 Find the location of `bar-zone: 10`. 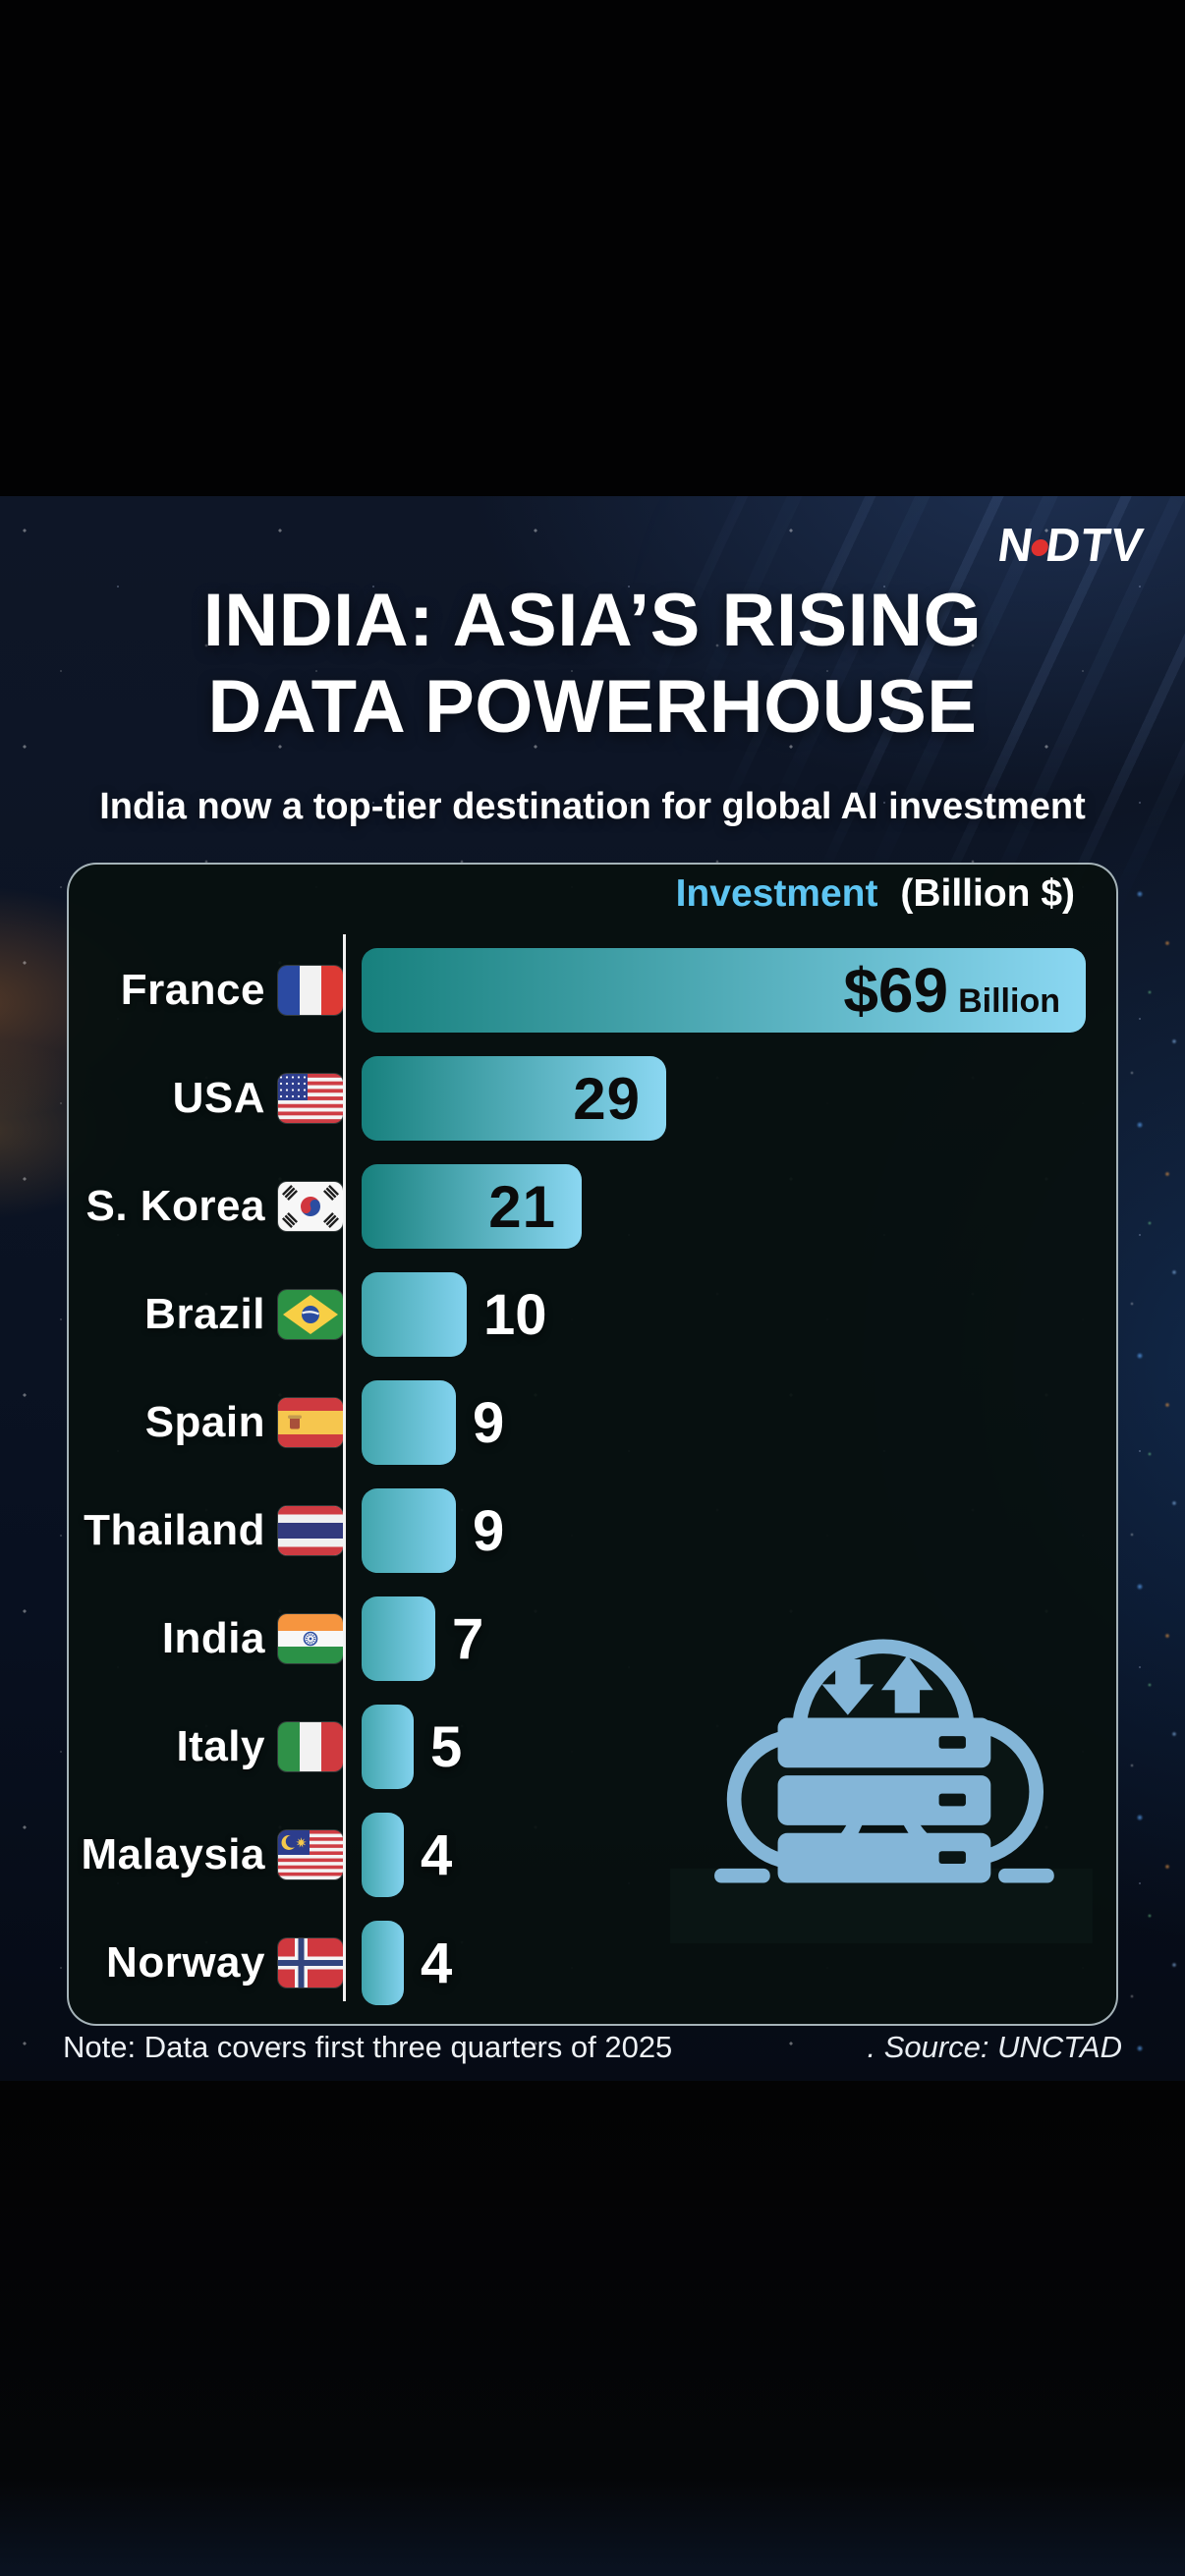

bar-zone: 10 is located at coordinates (740, 1314).